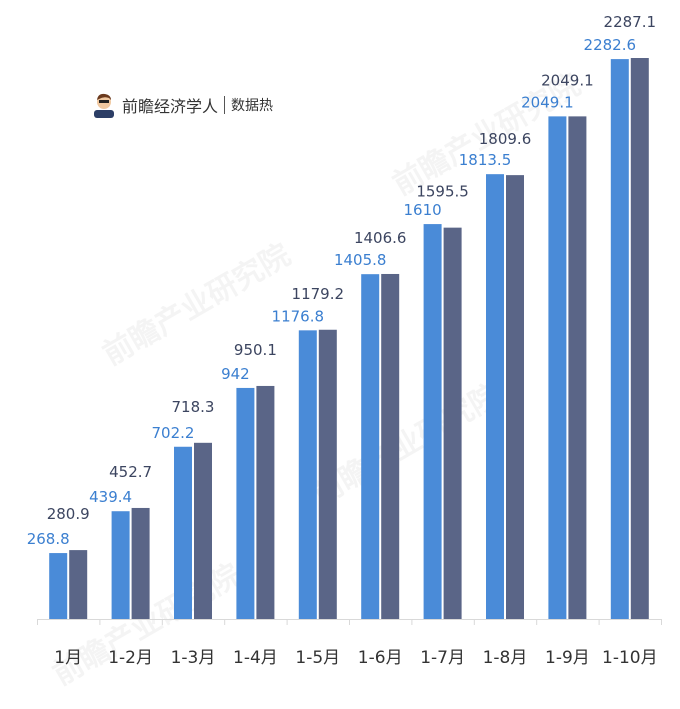 The width and height of the screenshot is (680, 709). What do you see at coordinates (423, 210) in the screenshot?
I see `data-label-series1: 1610` at bounding box center [423, 210].